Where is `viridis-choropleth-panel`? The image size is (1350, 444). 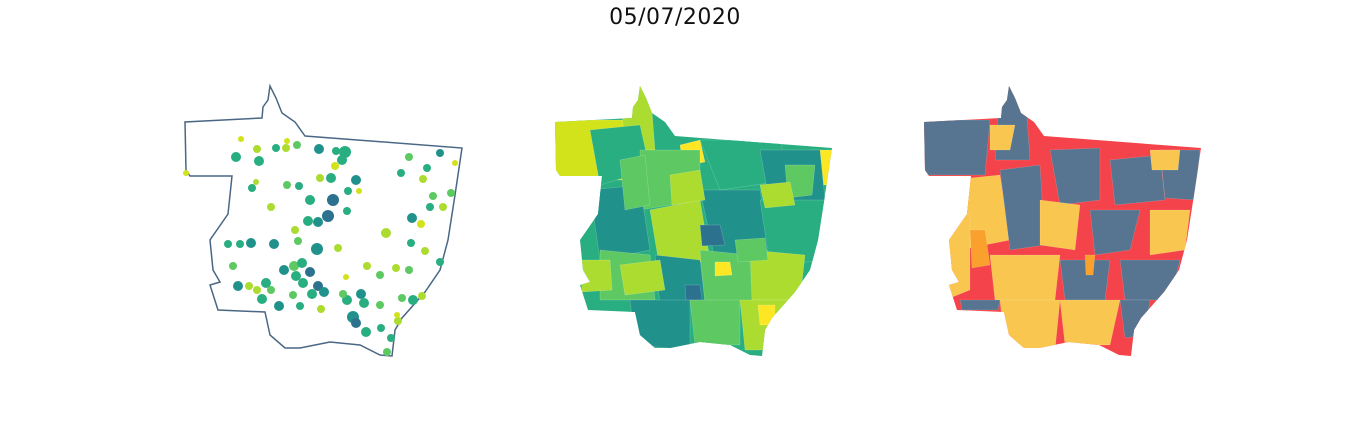 viridis-choropleth-panel is located at coordinates (693, 221).